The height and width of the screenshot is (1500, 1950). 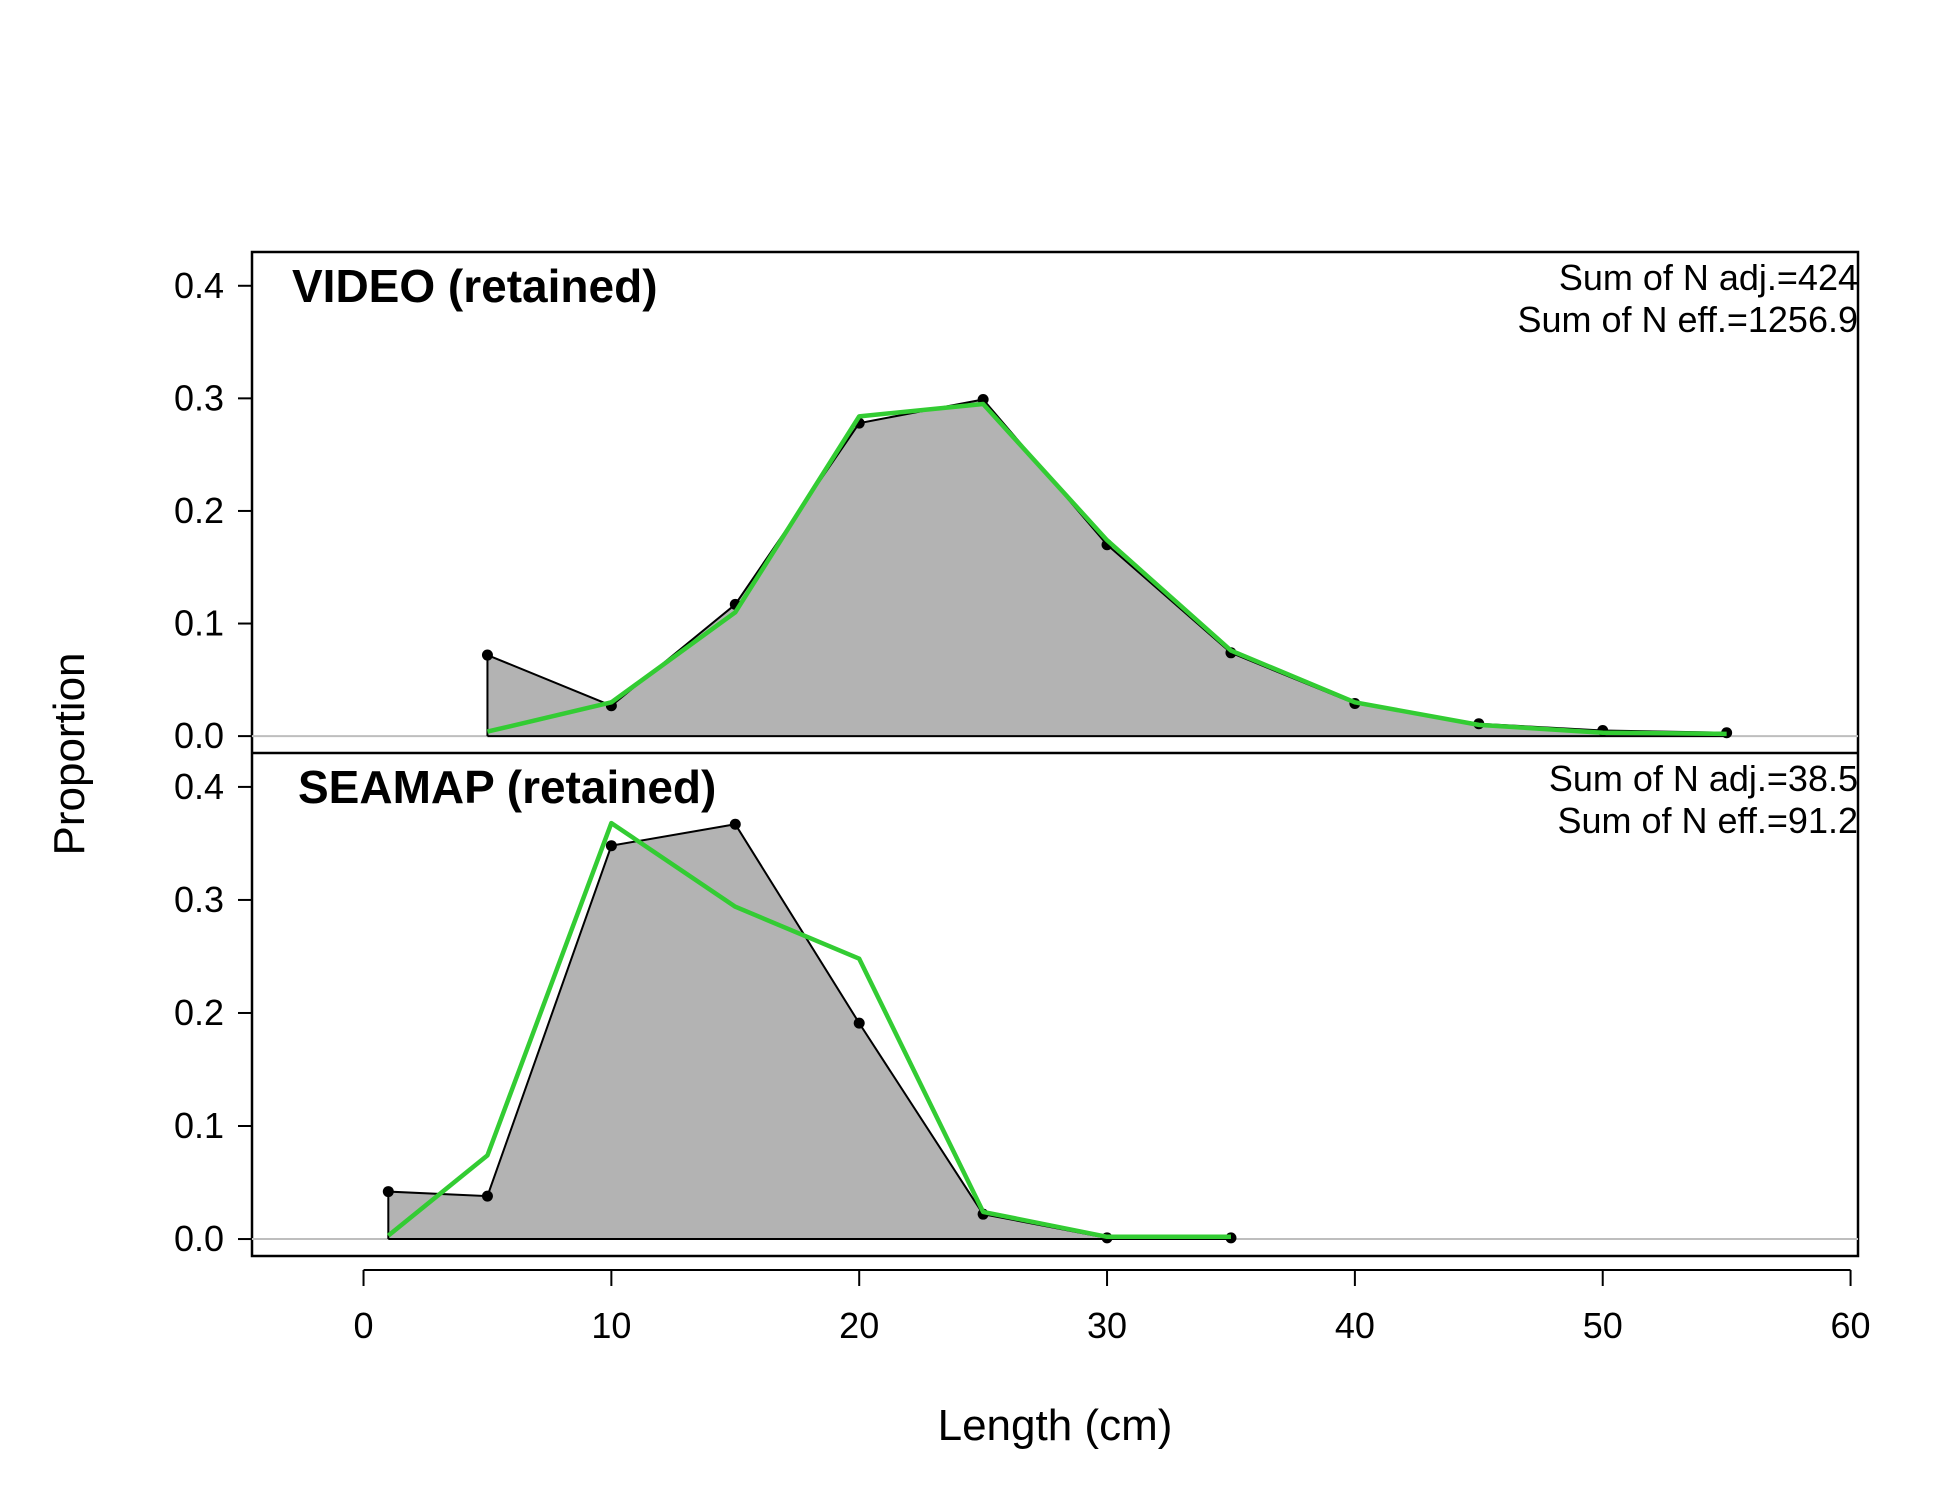 I want to click on x-tick-label: 60, so click(x=1851, y=1325).